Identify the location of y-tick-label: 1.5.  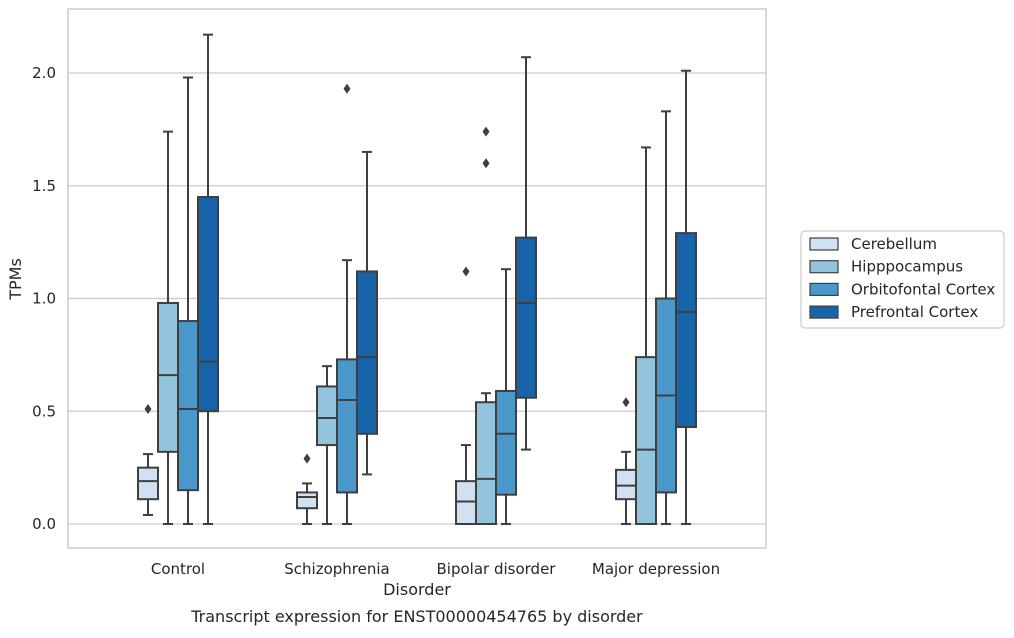
(44, 186).